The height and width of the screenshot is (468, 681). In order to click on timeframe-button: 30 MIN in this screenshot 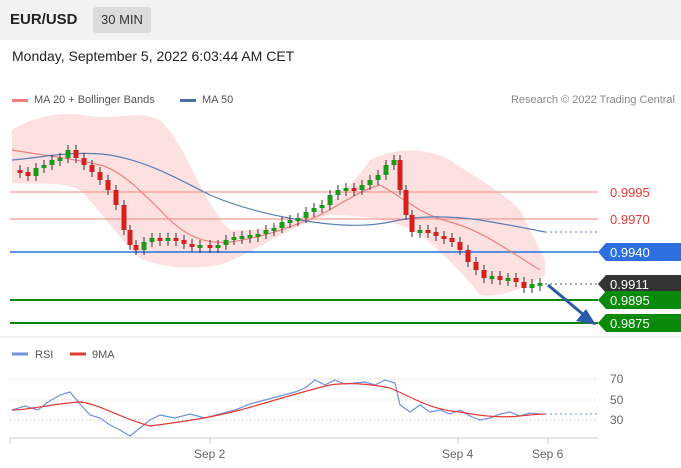, I will do `click(122, 20)`.